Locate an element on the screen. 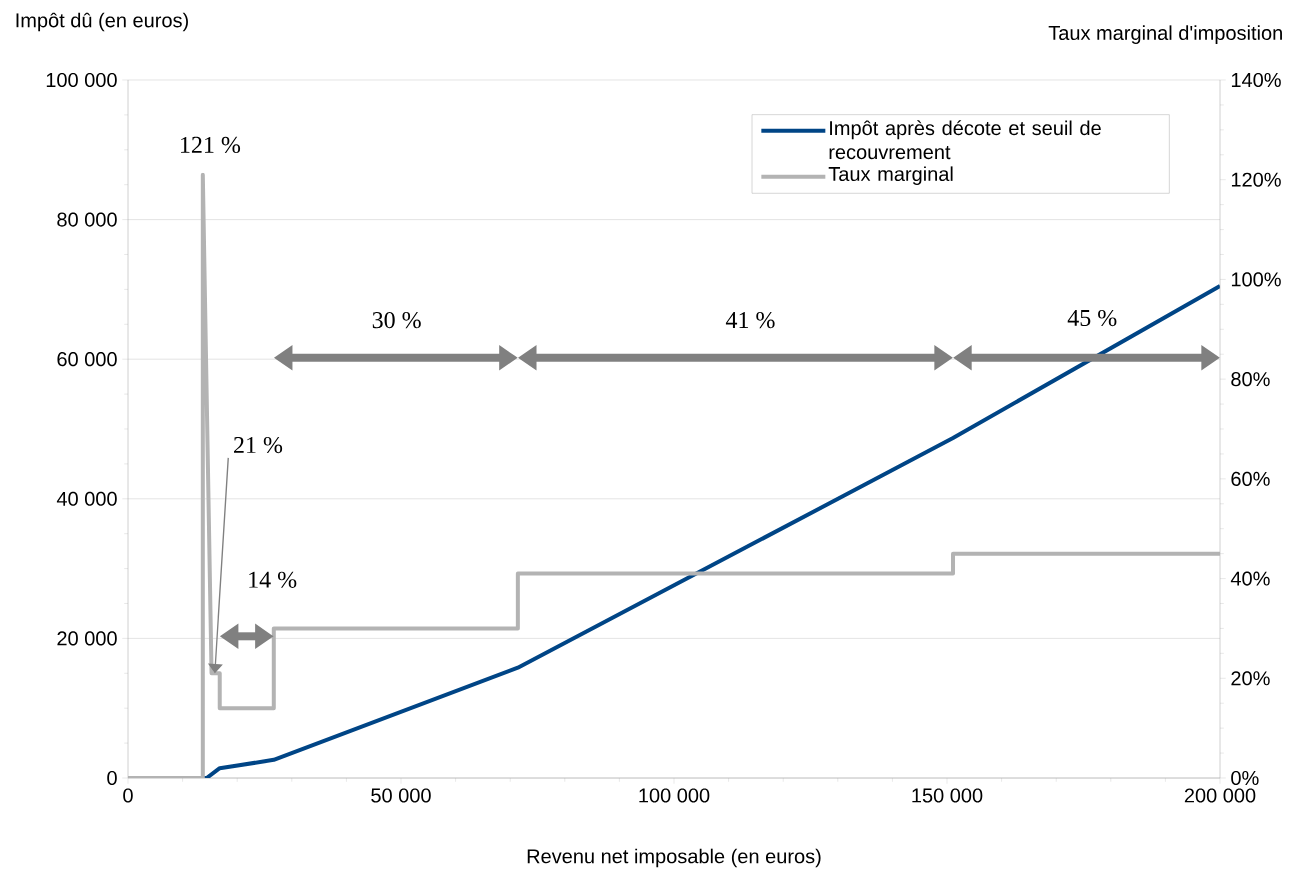 This screenshot has width=1305, height=872. annotation: 121 % is located at coordinates (211, 145).